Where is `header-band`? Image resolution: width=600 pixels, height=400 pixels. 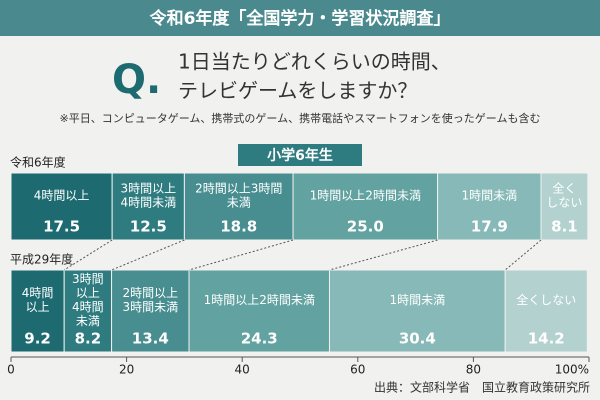
header-band is located at coordinates (300, 18).